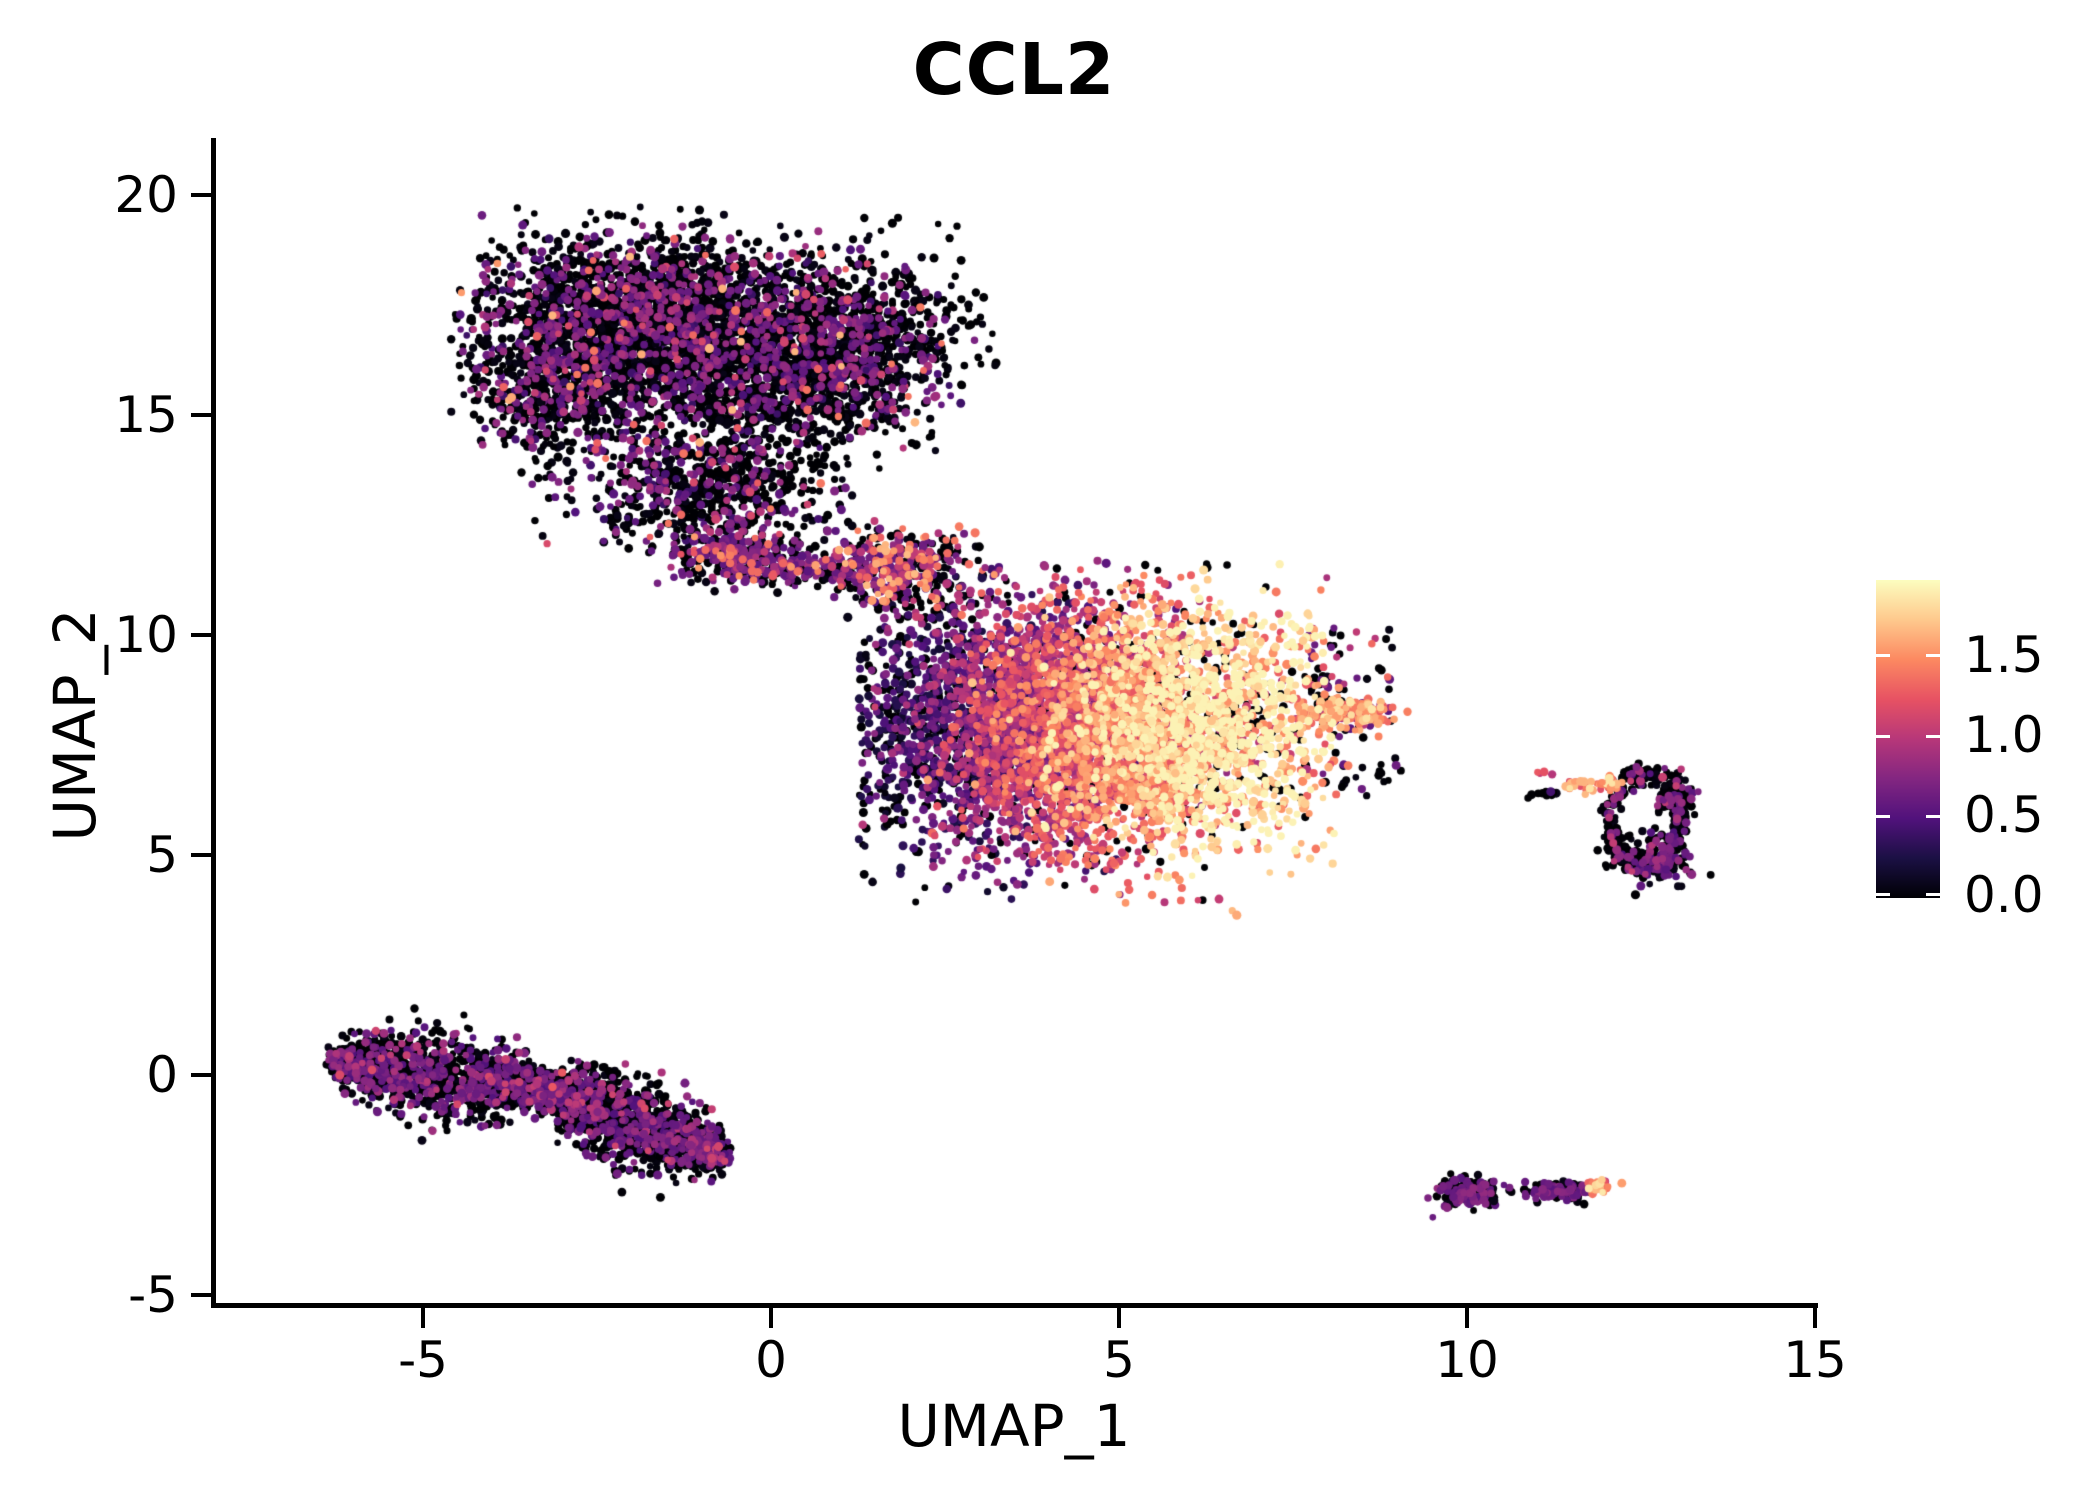  Describe the element at coordinates (1933, 816) in the screenshot. I see `colorbar-tick-mark-0.5-right` at that location.